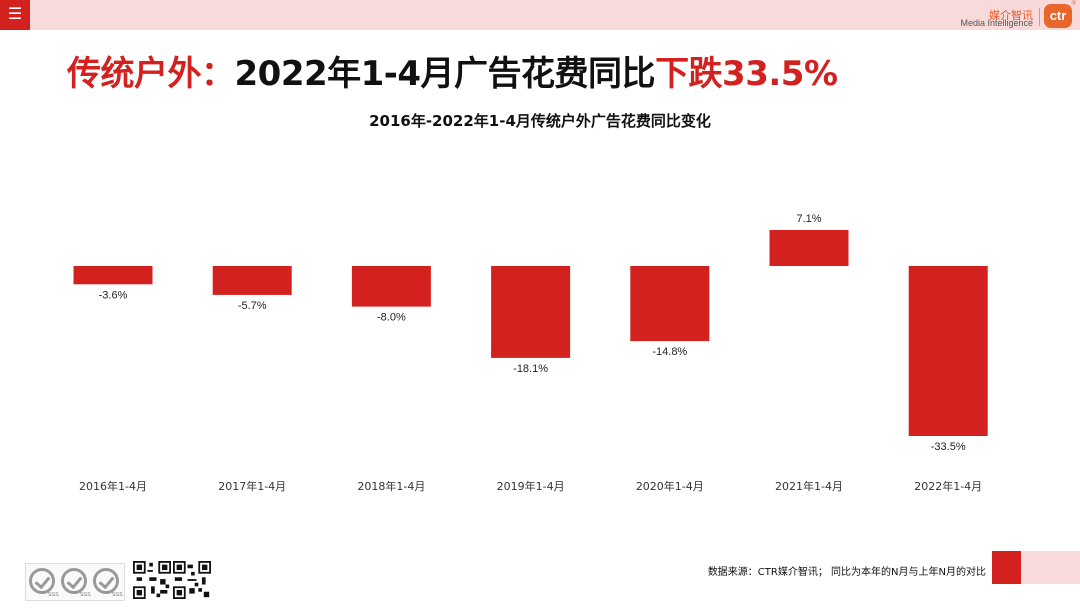 The image size is (1080, 608). Describe the element at coordinates (996, 23) in the screenshot. I see `brand-name-en: Media Intelligence` at that location.